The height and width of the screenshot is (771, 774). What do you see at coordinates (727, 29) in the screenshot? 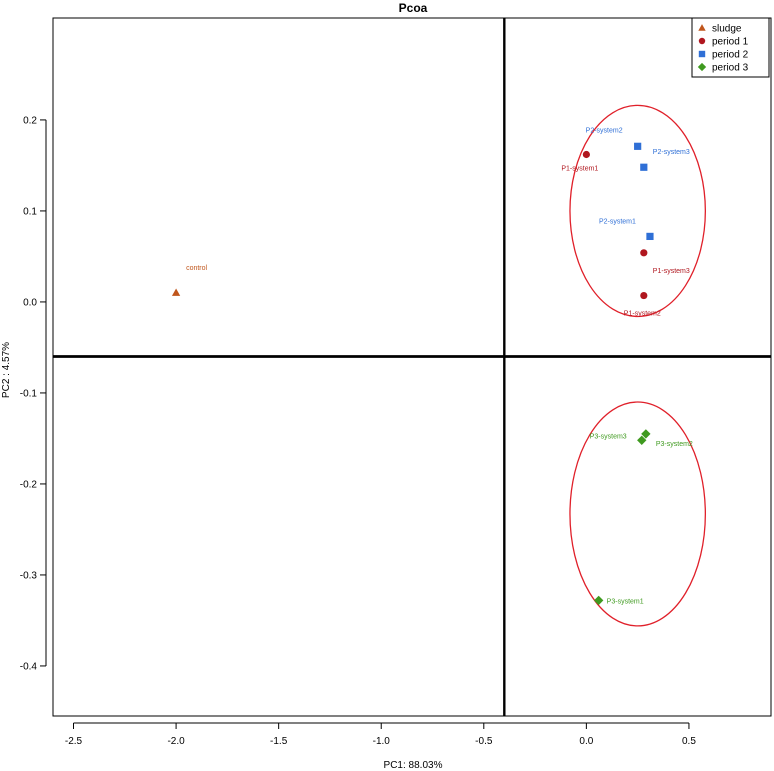
I see `legend-label-sludge: sludge` at bounding box center [727, 29].